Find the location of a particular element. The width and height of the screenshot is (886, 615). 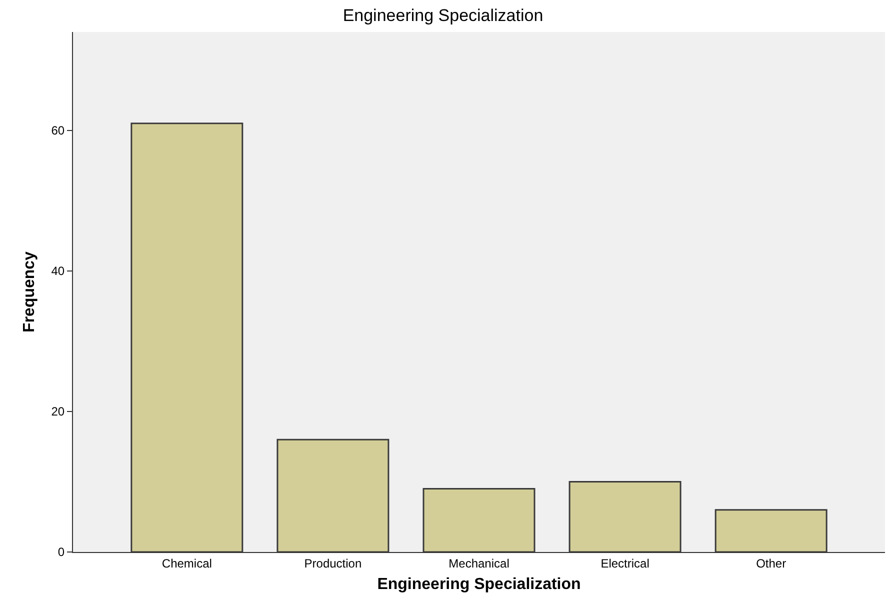

y-tick-label: 0 is located at coordinates (61, 552).